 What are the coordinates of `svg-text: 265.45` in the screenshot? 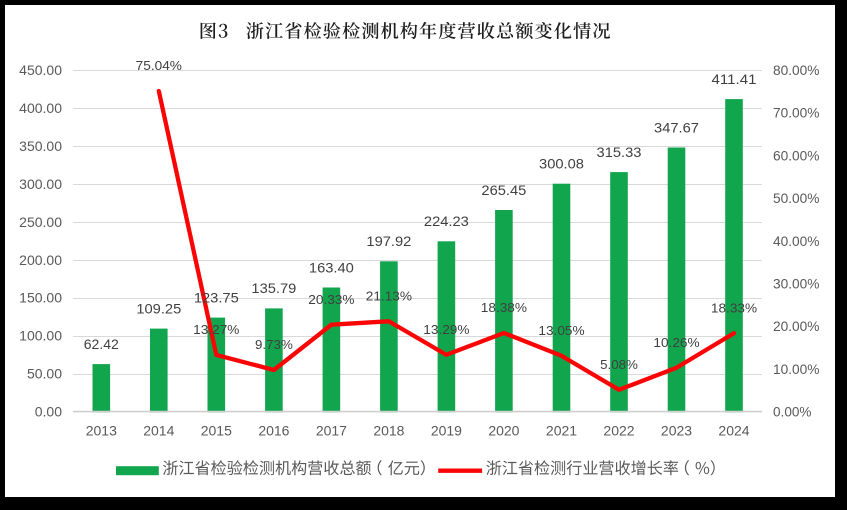 It's located at (503, 190).